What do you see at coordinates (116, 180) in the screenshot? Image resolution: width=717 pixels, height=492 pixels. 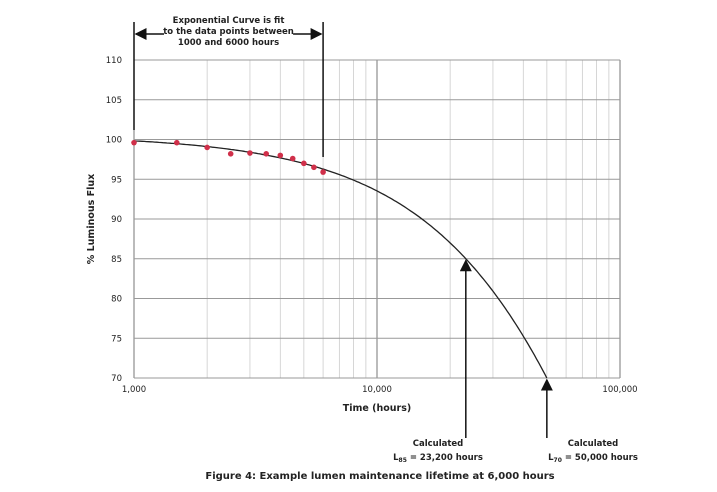 I see `y-tick-label: 95` at bounding box center [116, 180].